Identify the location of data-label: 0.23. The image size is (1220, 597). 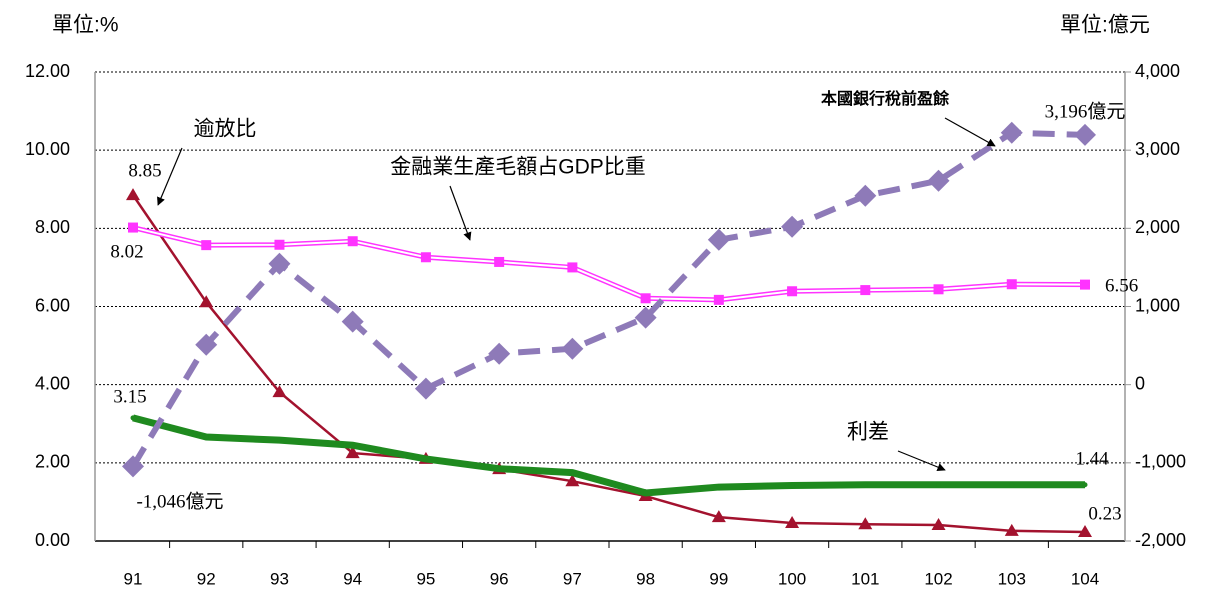
(1104, 513).